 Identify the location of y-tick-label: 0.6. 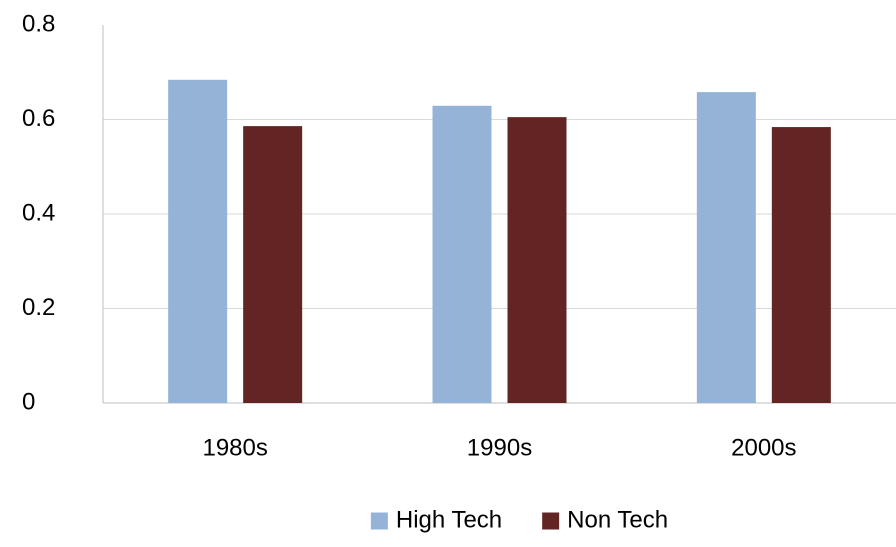
(38, 118).